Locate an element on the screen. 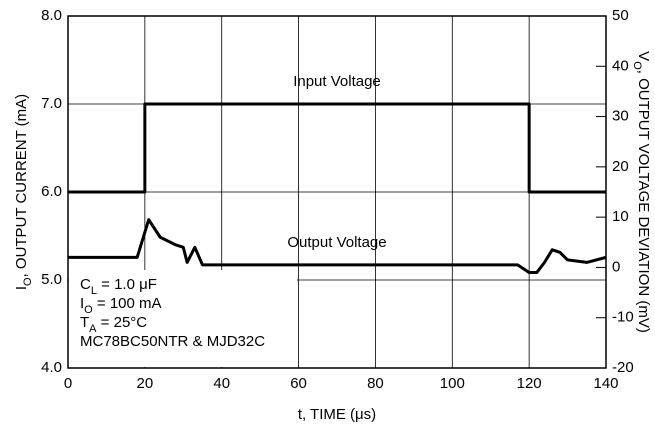 The image size is (655, 435). y2-axis-label: VO, OUTPUT VOLTAGE DEVIATION (mV) is located at coordinates (641, 192).